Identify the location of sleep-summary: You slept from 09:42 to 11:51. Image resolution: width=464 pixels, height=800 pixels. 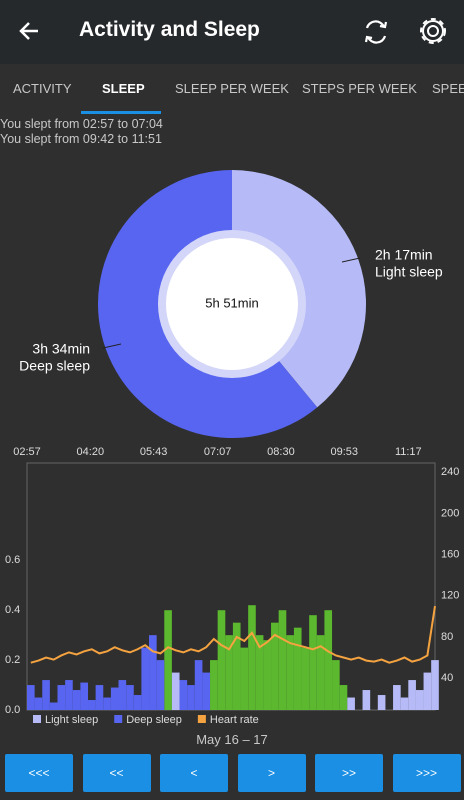
(81, 139).